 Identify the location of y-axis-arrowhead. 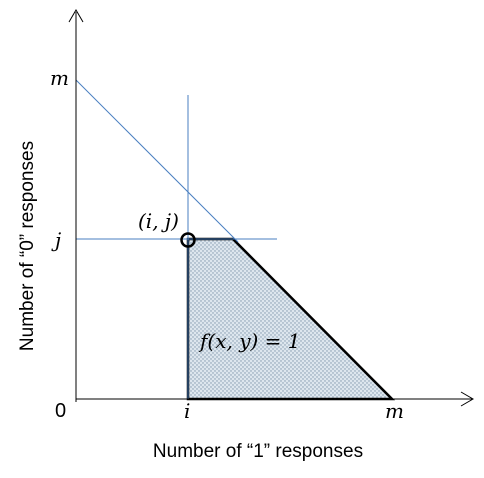
(76, 16).